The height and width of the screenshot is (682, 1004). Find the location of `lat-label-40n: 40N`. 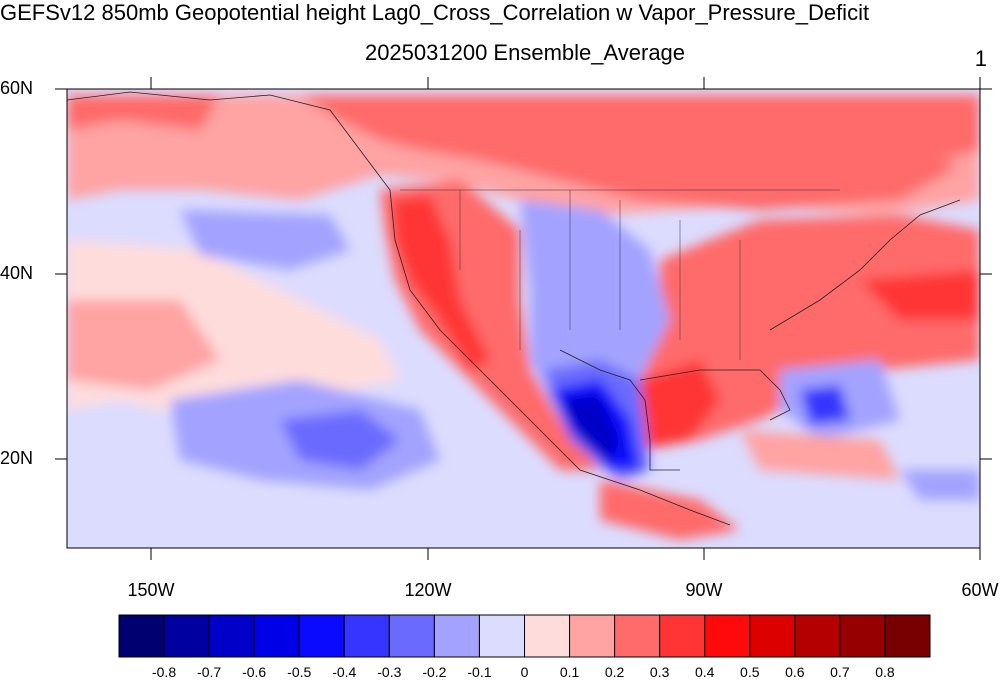

lat-label-40n: 40N is located at coordinates (17, 273).